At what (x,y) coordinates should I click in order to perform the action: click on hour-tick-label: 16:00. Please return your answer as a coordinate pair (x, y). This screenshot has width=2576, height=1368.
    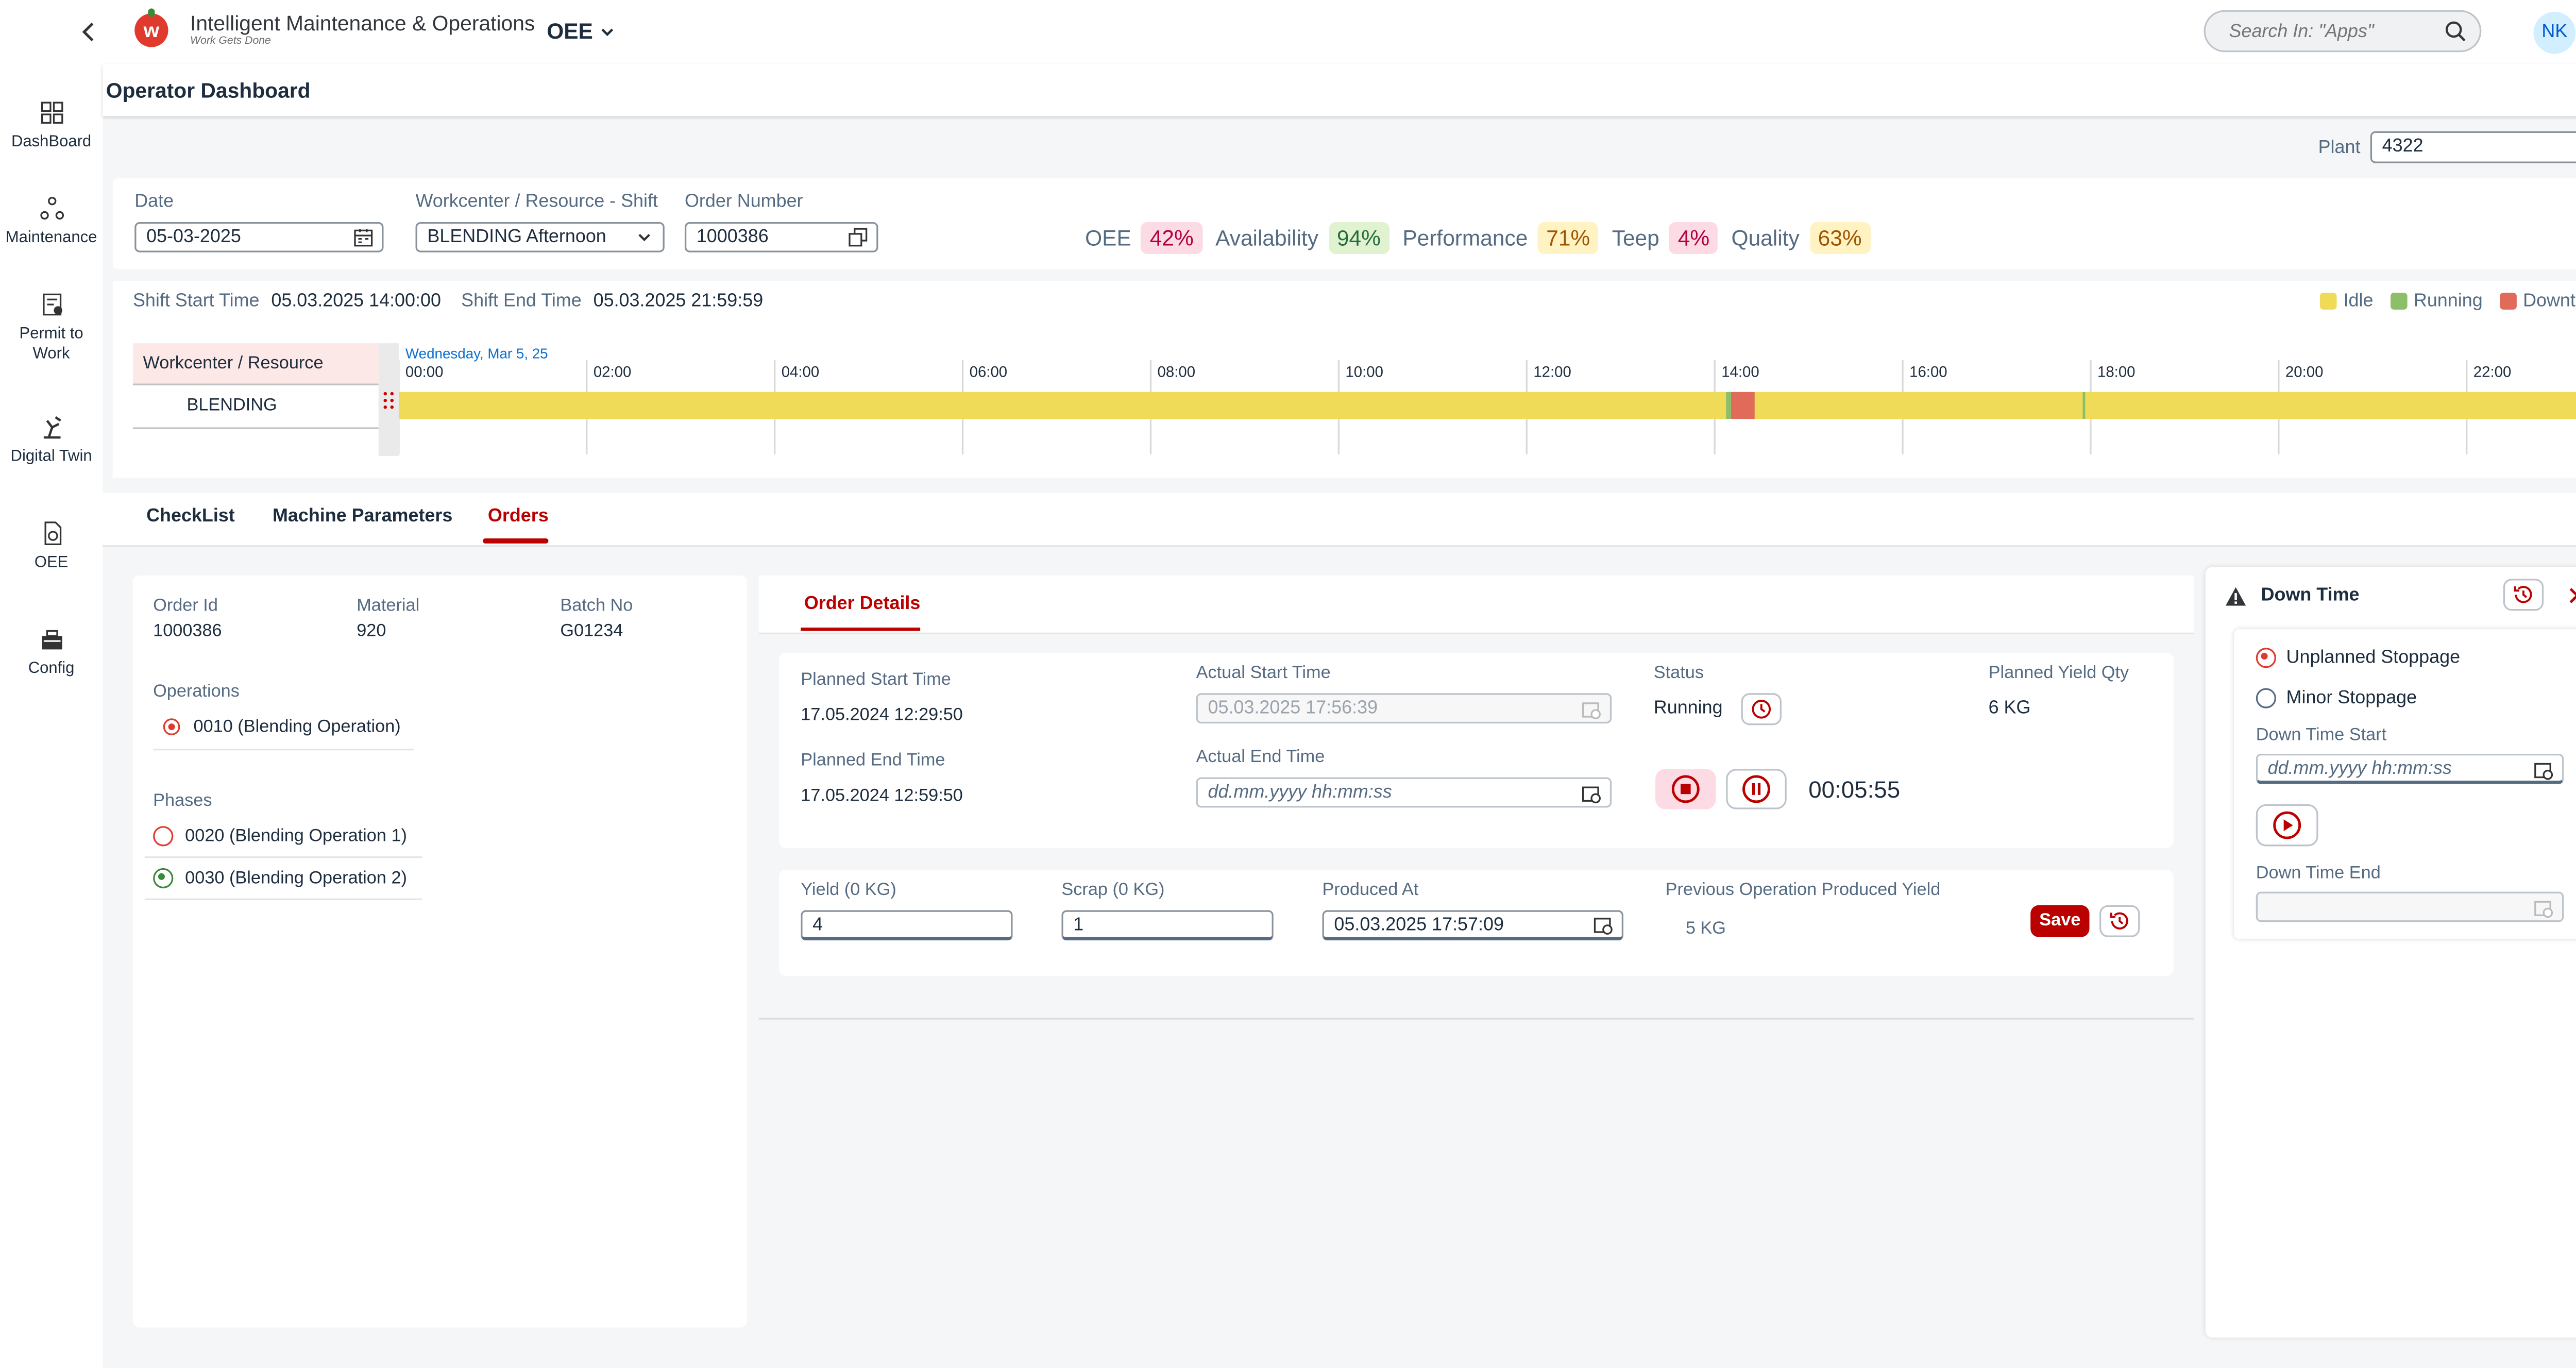
    Looking at the image, I should click on (1928, 371).